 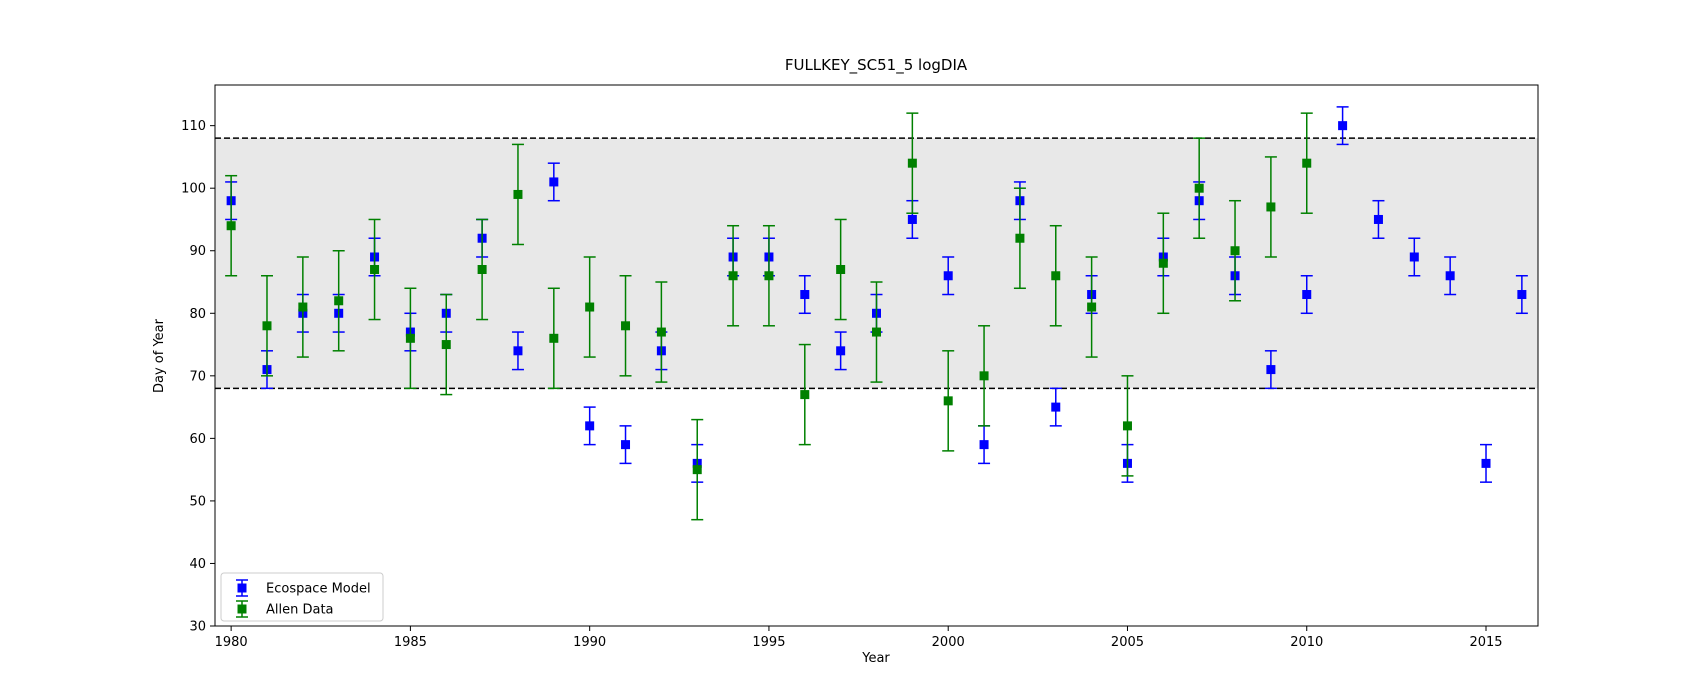 What do you see at coordinates (300, 610) in the screenshot?
I see `legend-label: Allen Data` at bounding box center [300, 610].